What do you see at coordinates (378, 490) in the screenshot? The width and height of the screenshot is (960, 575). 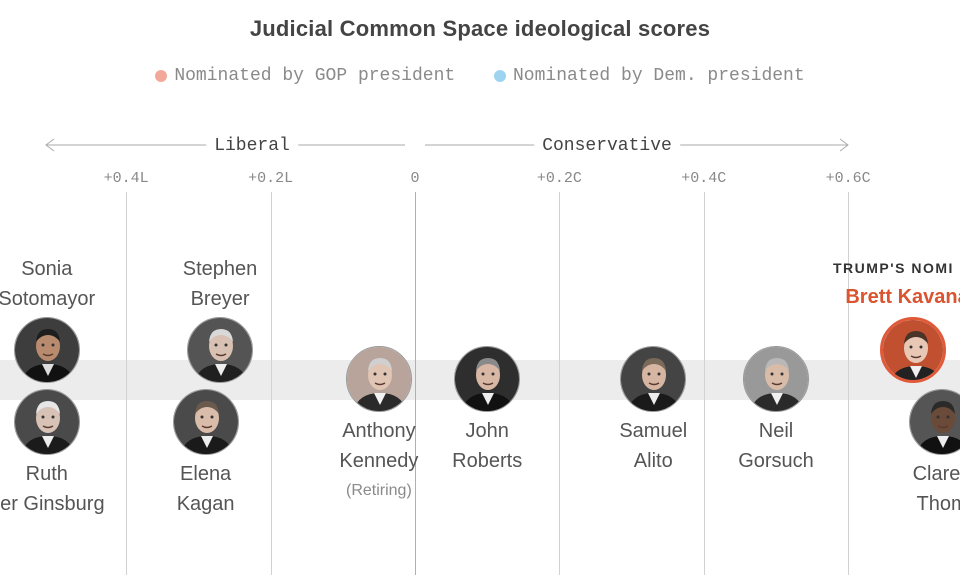 I see `justice-note: (Retiring)` at bounding box center [378, 490].